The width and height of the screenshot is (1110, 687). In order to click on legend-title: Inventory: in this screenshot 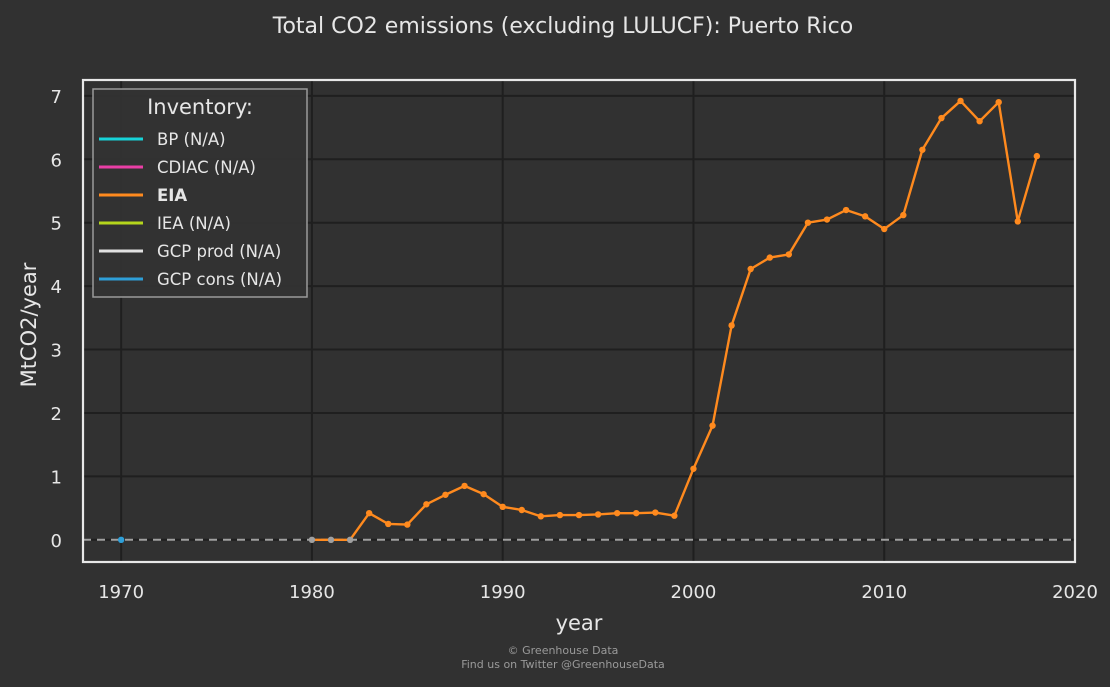, I will do `click(200, 107)`.